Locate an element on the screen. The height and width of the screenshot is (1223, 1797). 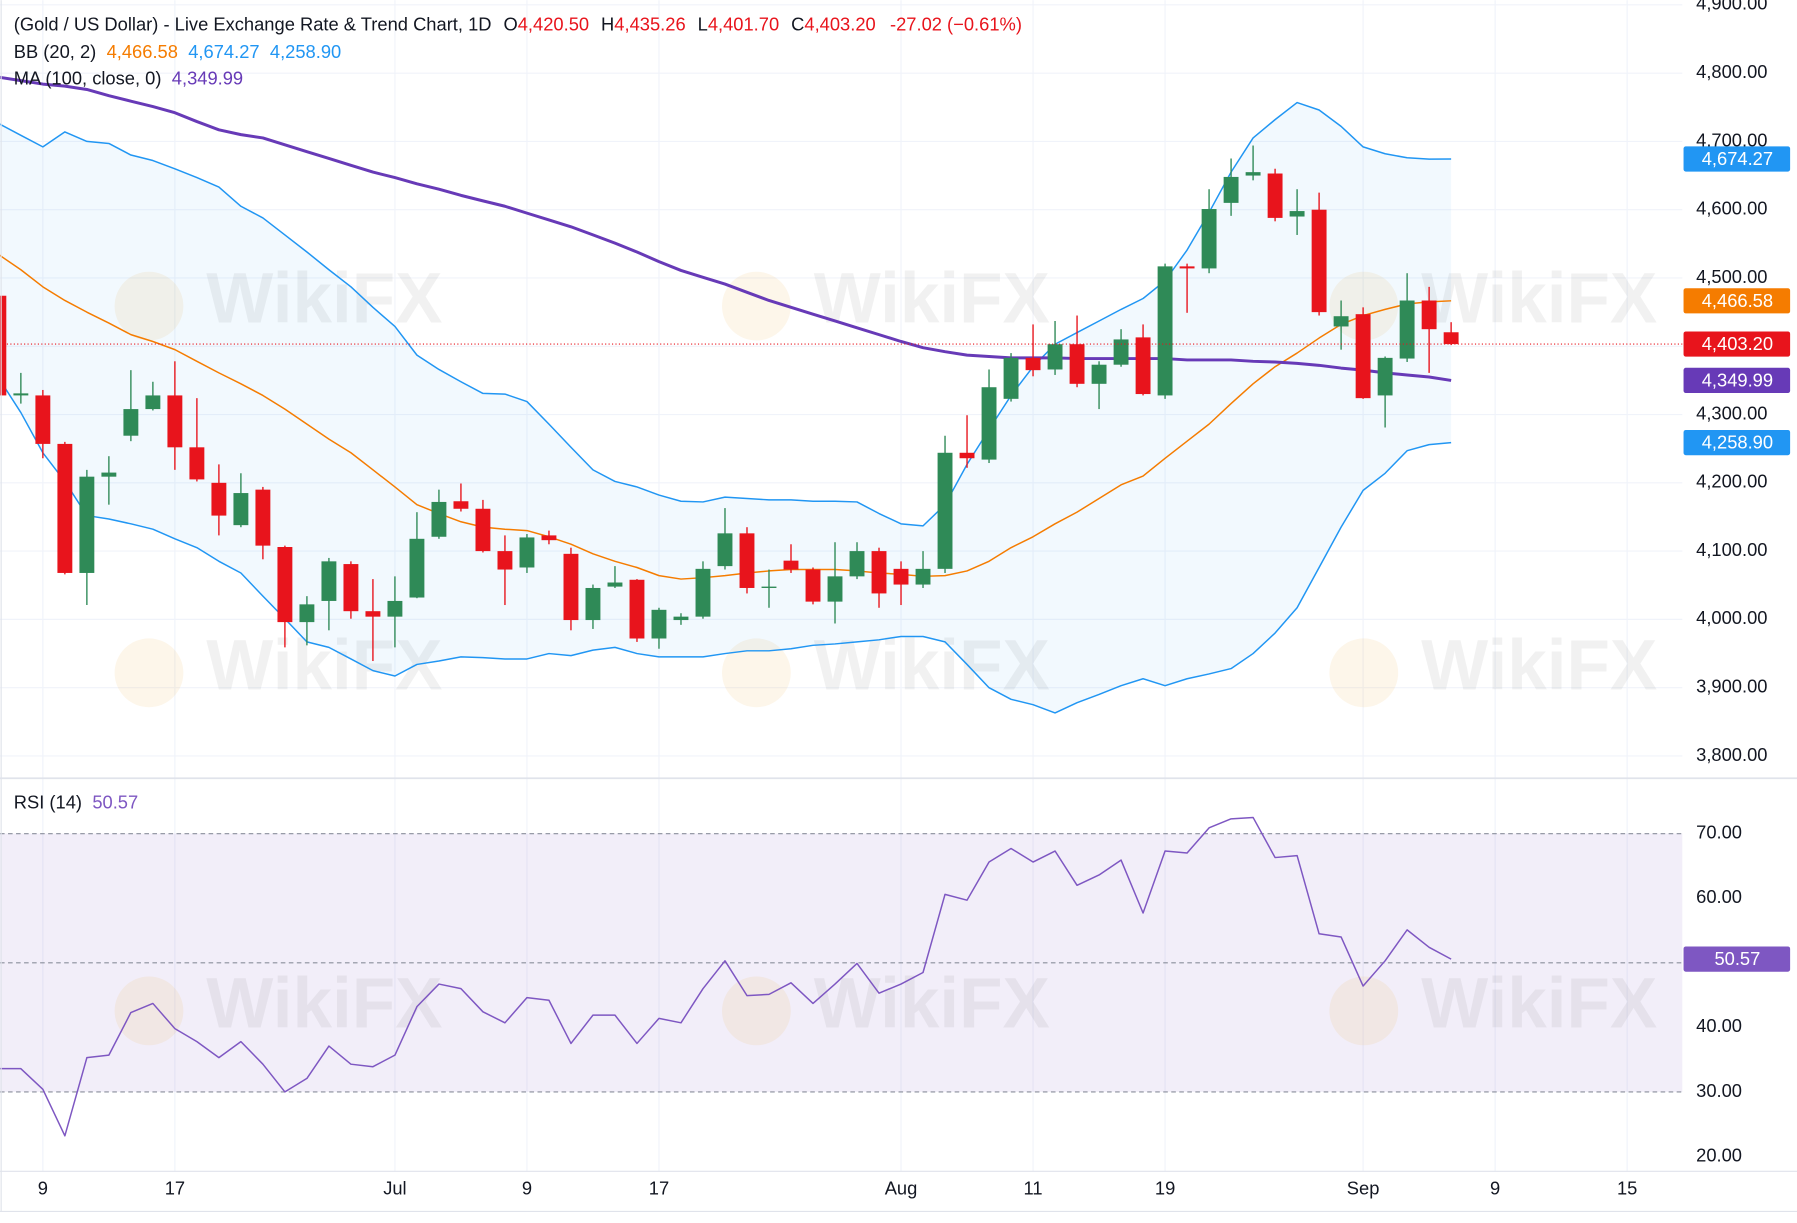
y-tick-label: 3,800.00 is located at coordinates (1731, 754).